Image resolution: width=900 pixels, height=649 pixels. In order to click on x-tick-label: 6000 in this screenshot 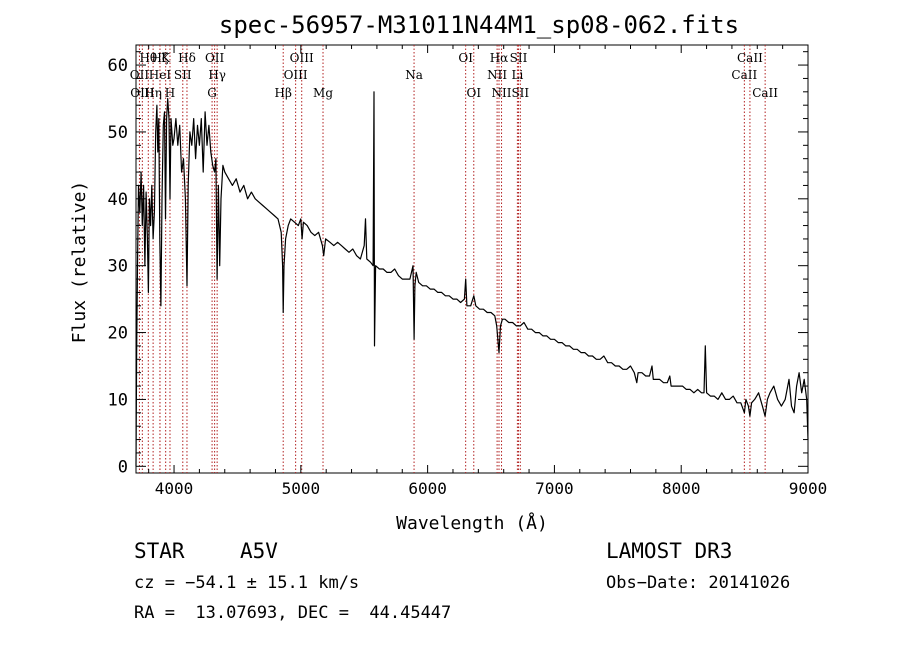, I will do `click(427, 488)`.